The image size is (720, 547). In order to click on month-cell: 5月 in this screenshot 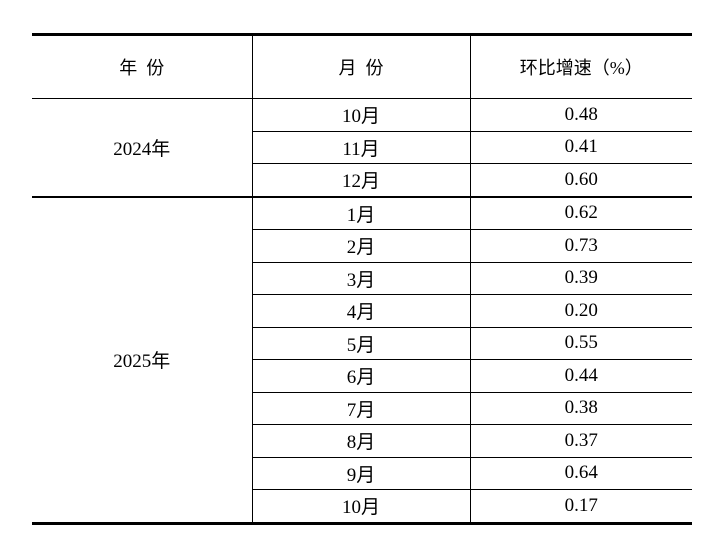, I will do `click(360, 343)`.